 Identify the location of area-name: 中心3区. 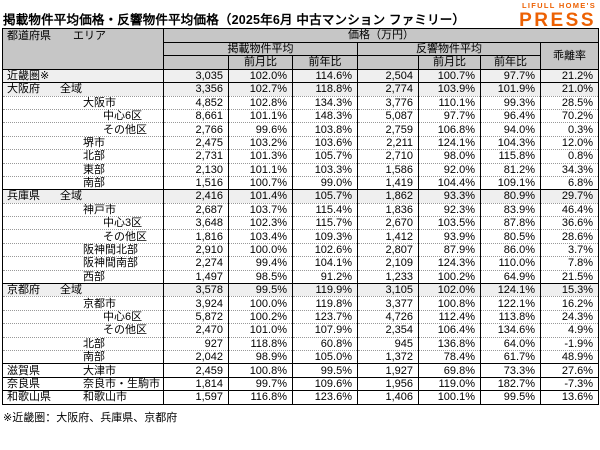
(123, 223).